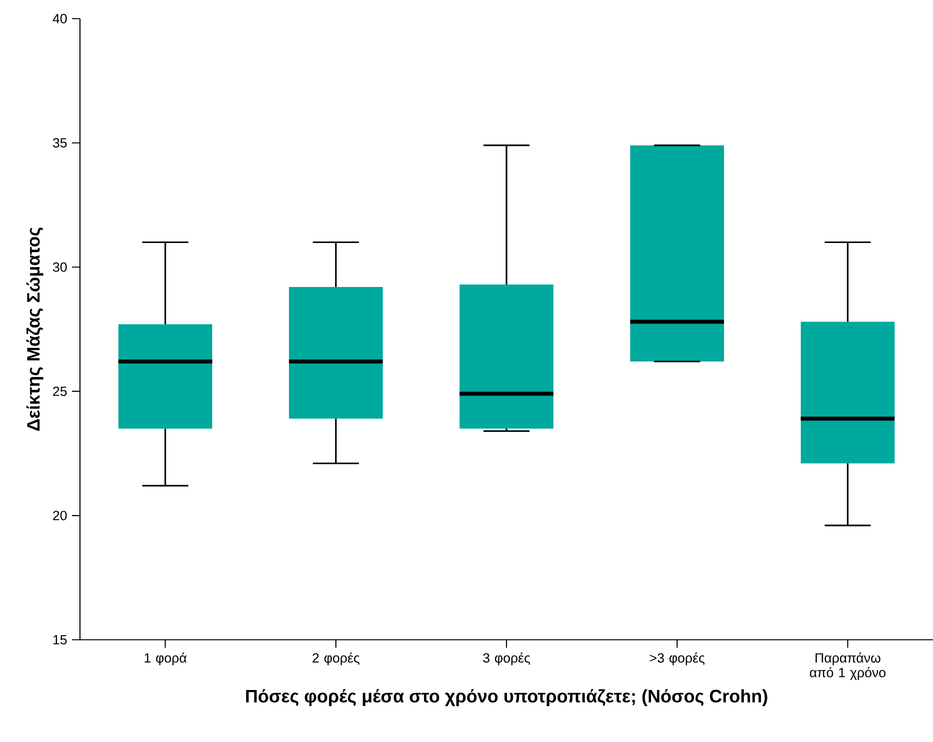 The height and width of the screenshot is (742, 933). Describe the element at coordinates (336, 659) in the screenshot. I see `x-tick-label: 2 φορές` at that location.